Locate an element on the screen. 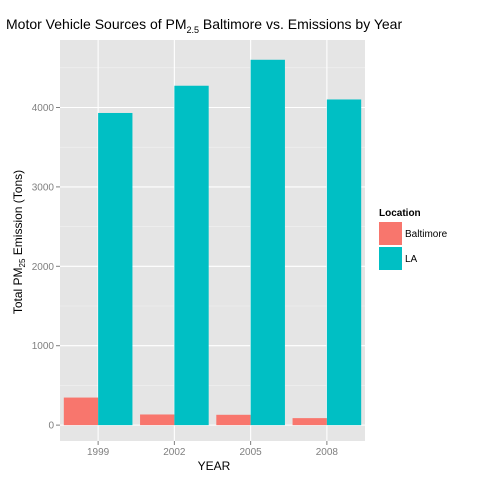  legend-key-baltimore is located at coordinates (390, 233).